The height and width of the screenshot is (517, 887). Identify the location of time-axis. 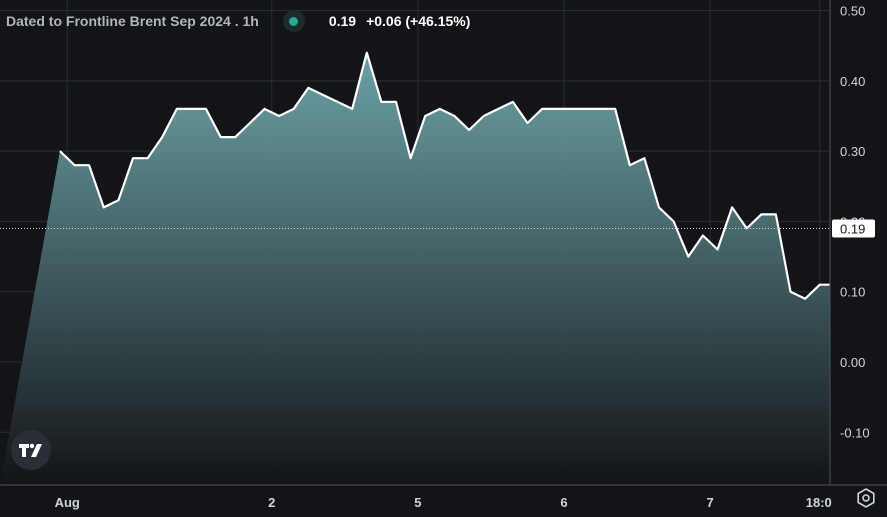
(415, 501).